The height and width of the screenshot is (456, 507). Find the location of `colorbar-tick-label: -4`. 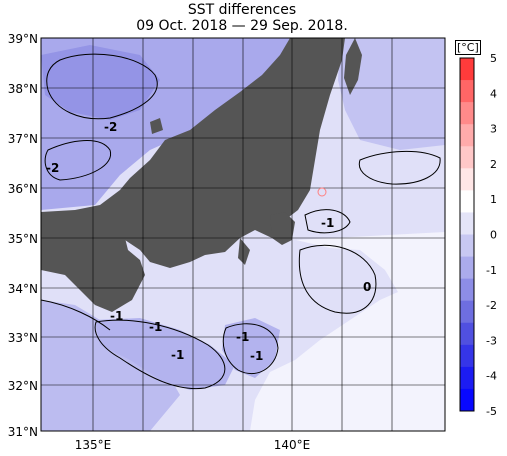

colorbar-tick-label: -4 is located at coordinates (491, 376).